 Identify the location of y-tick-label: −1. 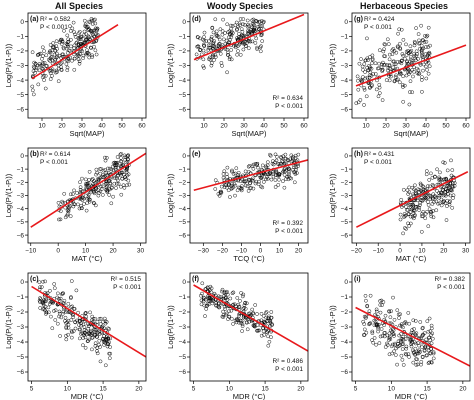
(183, 297).